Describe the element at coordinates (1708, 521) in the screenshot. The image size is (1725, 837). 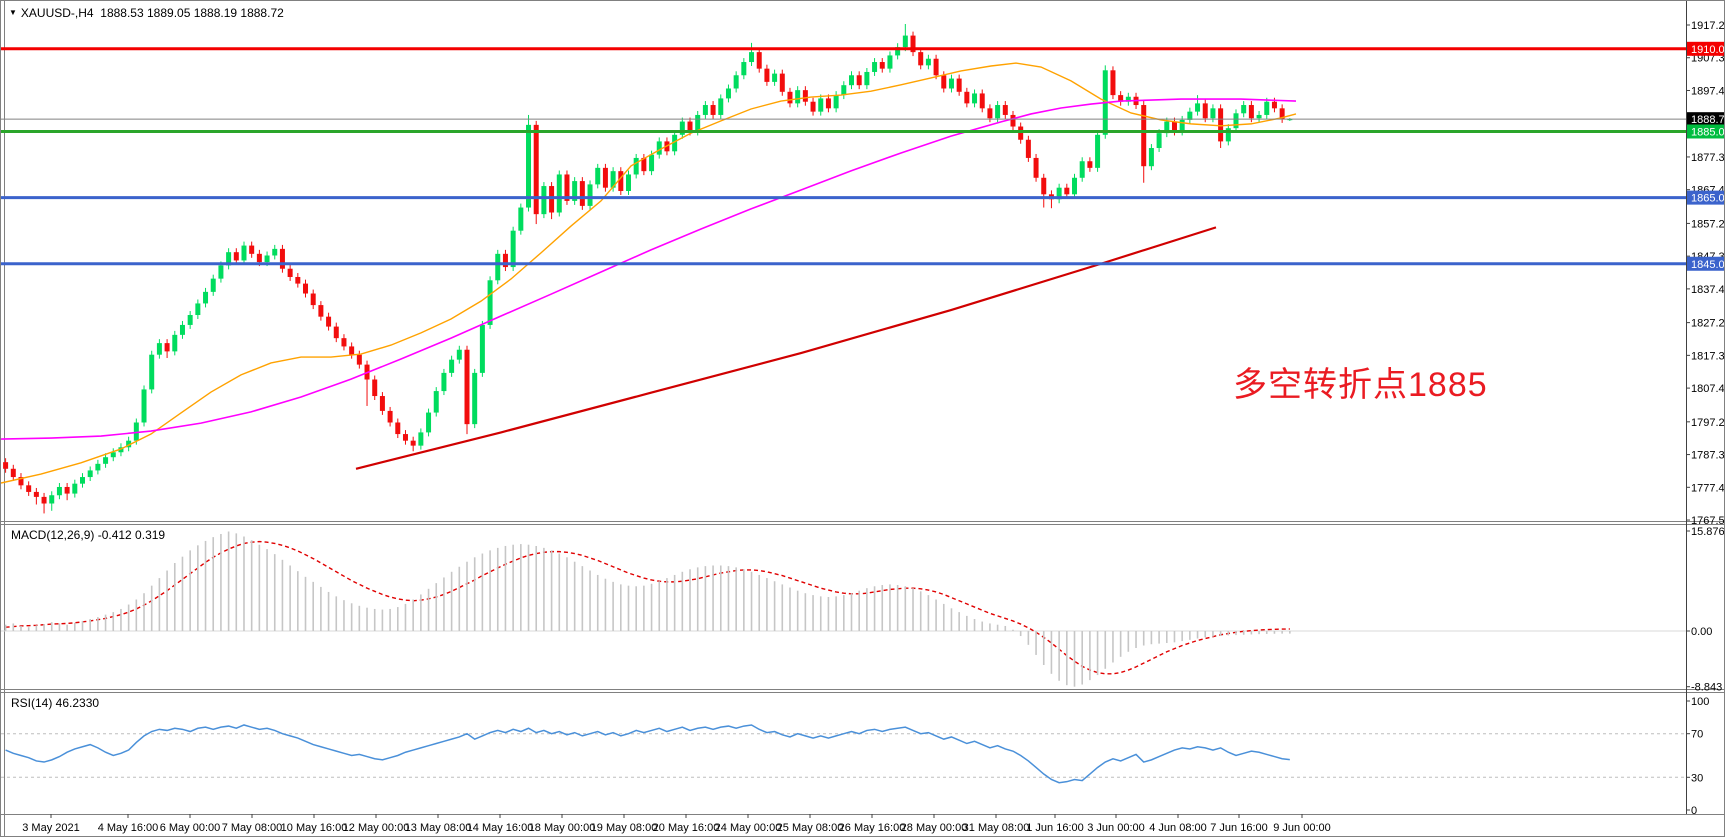
I see `svg-text: 1767.50` at that location.